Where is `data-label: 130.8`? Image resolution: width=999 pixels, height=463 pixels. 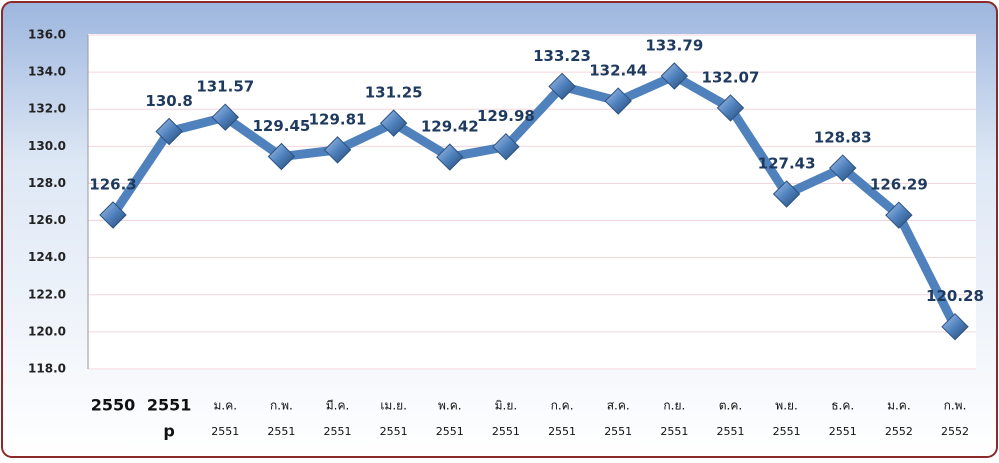
data-label: 130.8 is located at coordinates (168, 101).